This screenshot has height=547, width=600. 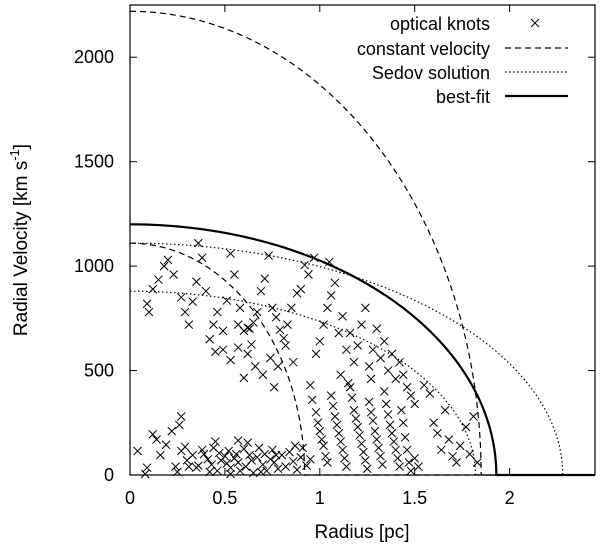 What do you see at coordinates (431, 73) in the screenshot?
I see `legend-label-sedov-solution: Sedov solution` at bounding box center [431, 73].